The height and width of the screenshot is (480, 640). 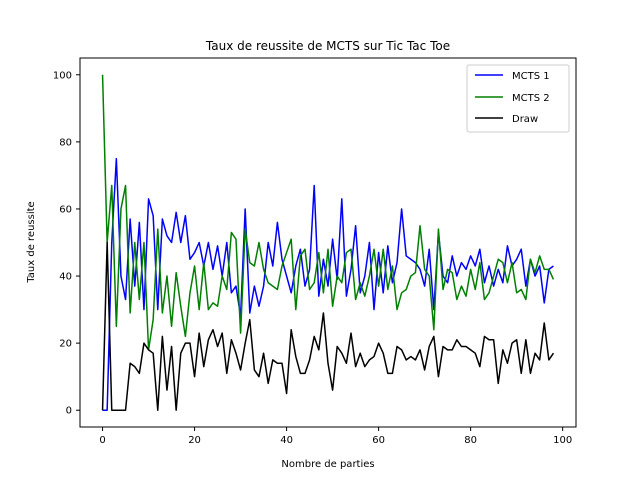 I want to click on x-tick-label: 20, so click(x=194, y=440).